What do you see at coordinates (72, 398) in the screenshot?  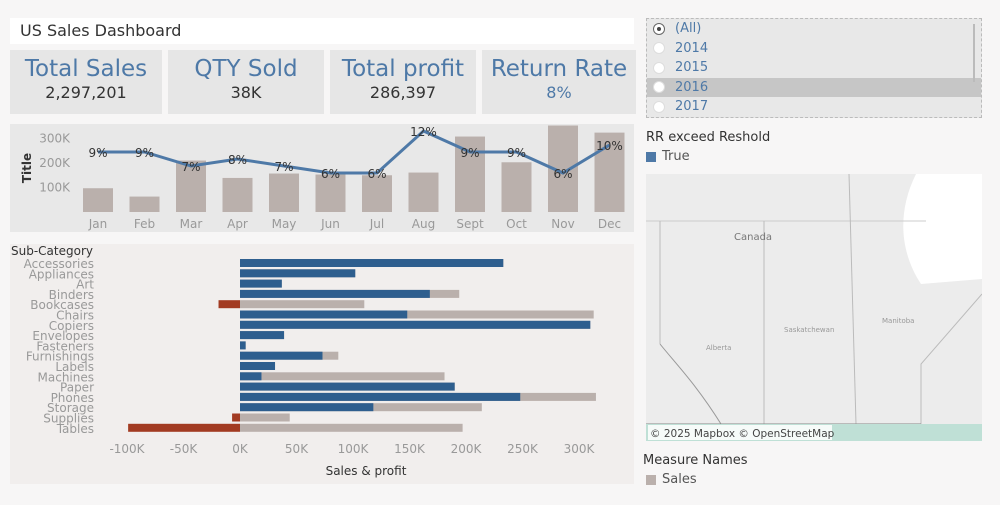 I see `category-label: Phones` at bounding box center [72, 398].